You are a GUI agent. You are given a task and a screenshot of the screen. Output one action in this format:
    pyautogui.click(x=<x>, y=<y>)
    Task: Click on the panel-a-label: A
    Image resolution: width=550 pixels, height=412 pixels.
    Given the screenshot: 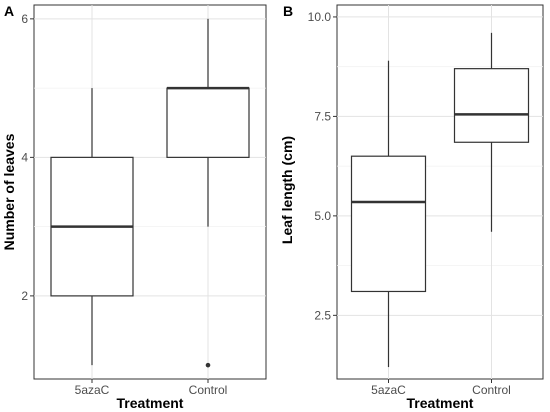 What is the action you would take?
    pyautogui.click(x=9, y=11)
    